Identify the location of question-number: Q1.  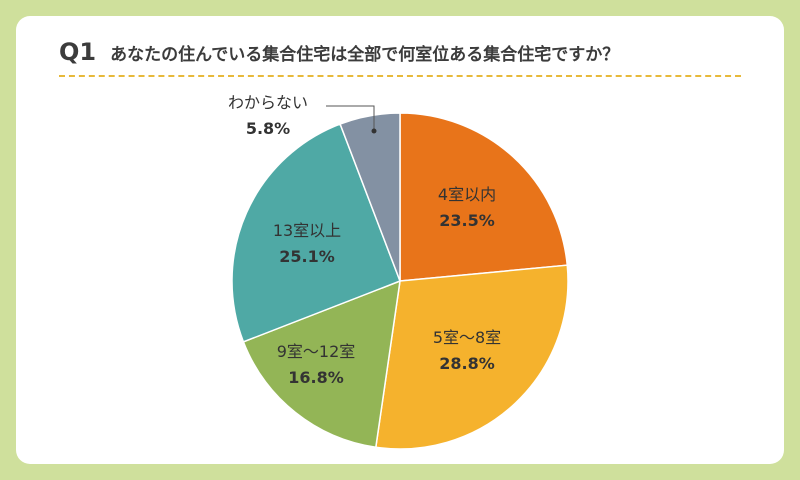
(78, 52).